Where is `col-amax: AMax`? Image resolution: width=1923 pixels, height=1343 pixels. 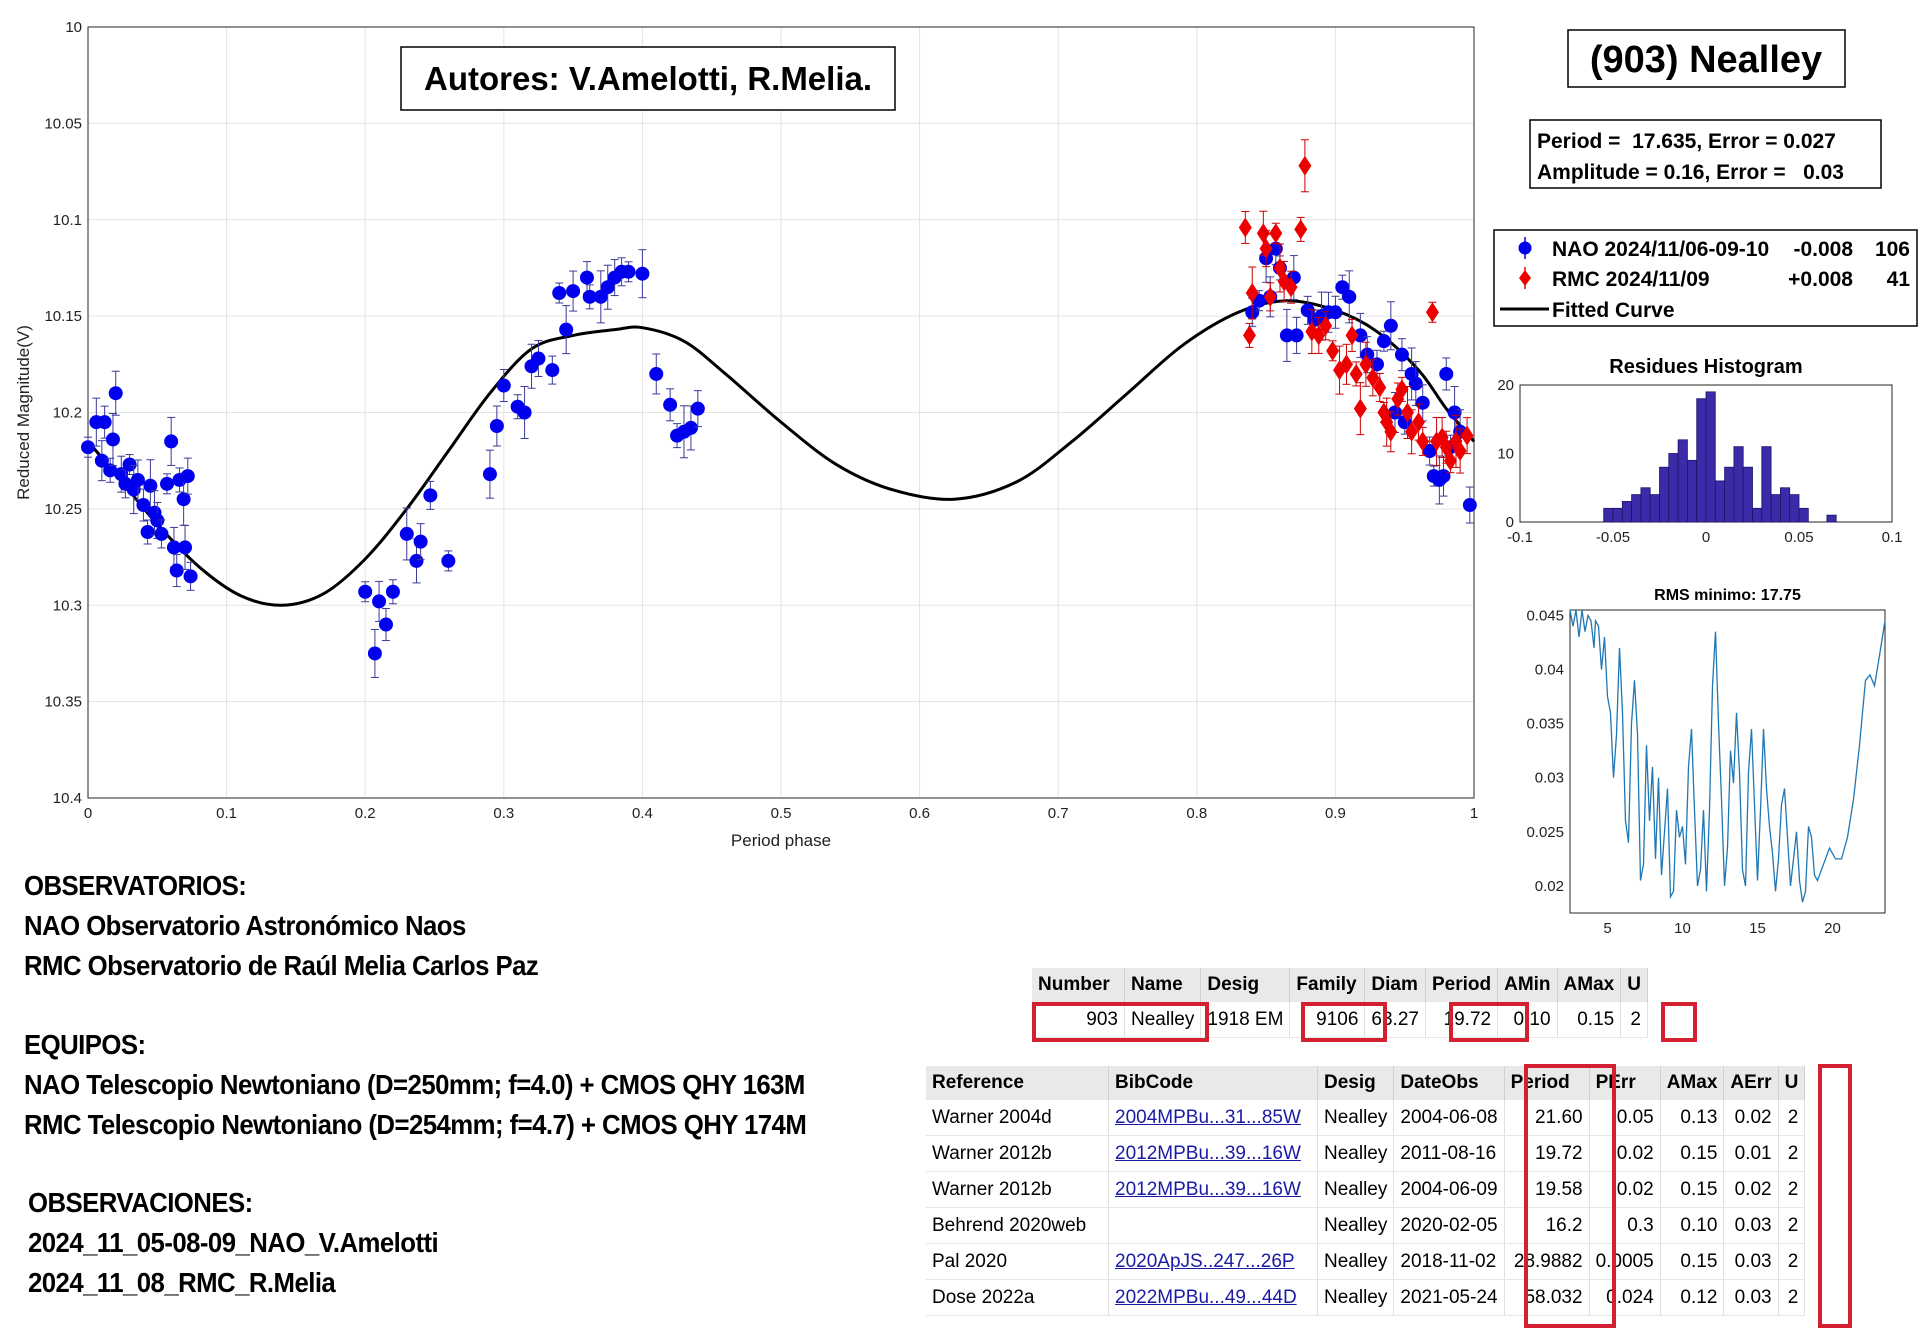
col-amax: AMax is located at coordinates (1589, 985).